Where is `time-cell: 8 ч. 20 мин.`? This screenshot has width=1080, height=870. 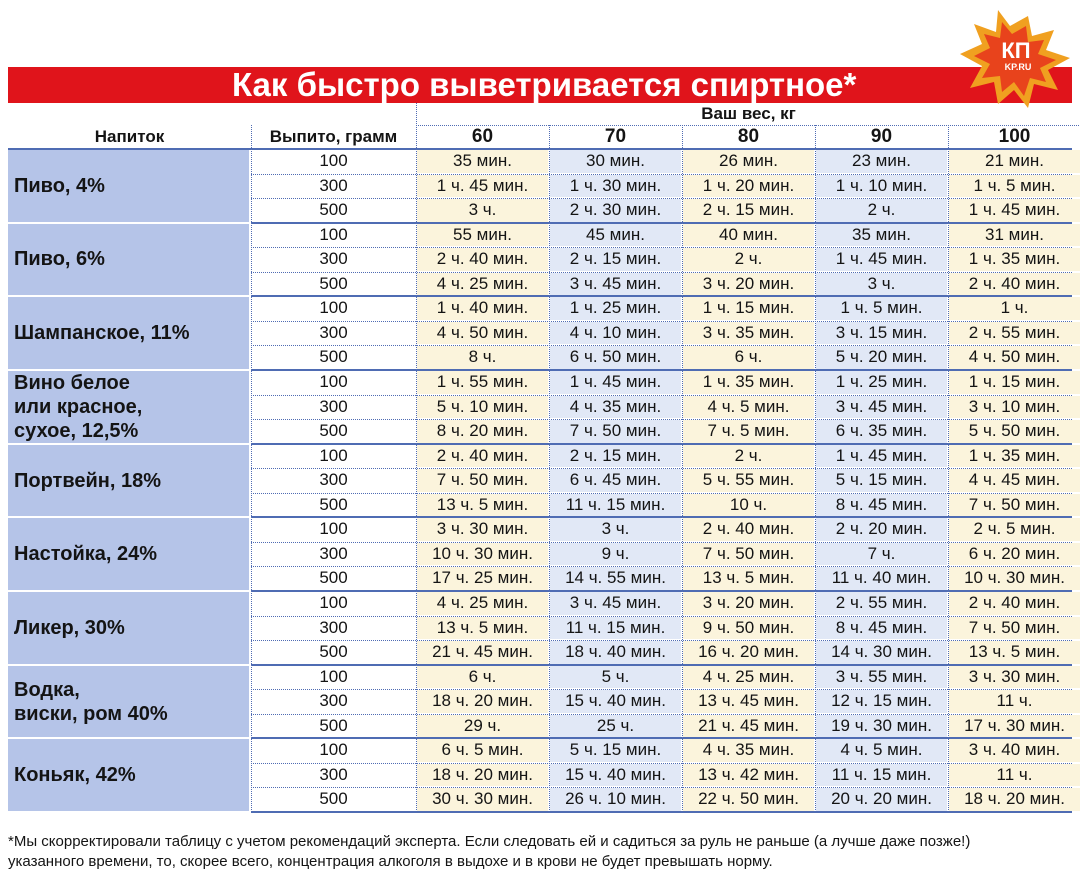
time-cell: 8 ч. 20 мин. is located at coordinates (482, 431).